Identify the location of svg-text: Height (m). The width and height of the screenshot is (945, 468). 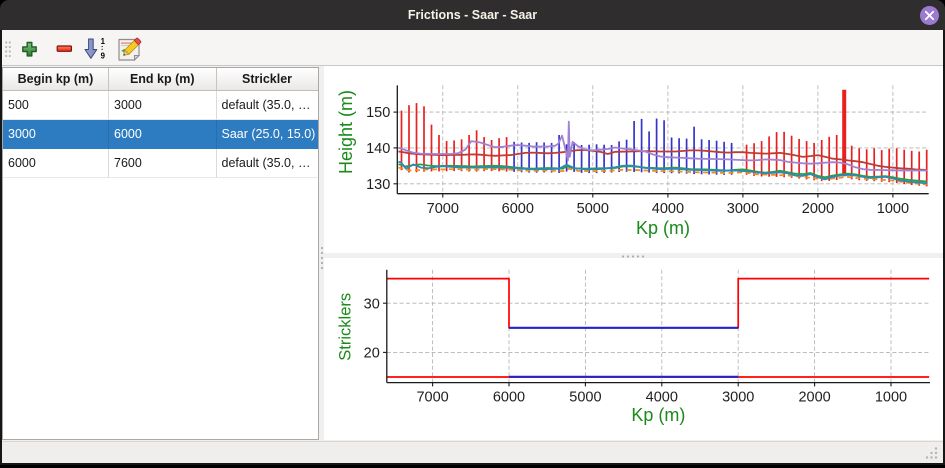
(346, 131).